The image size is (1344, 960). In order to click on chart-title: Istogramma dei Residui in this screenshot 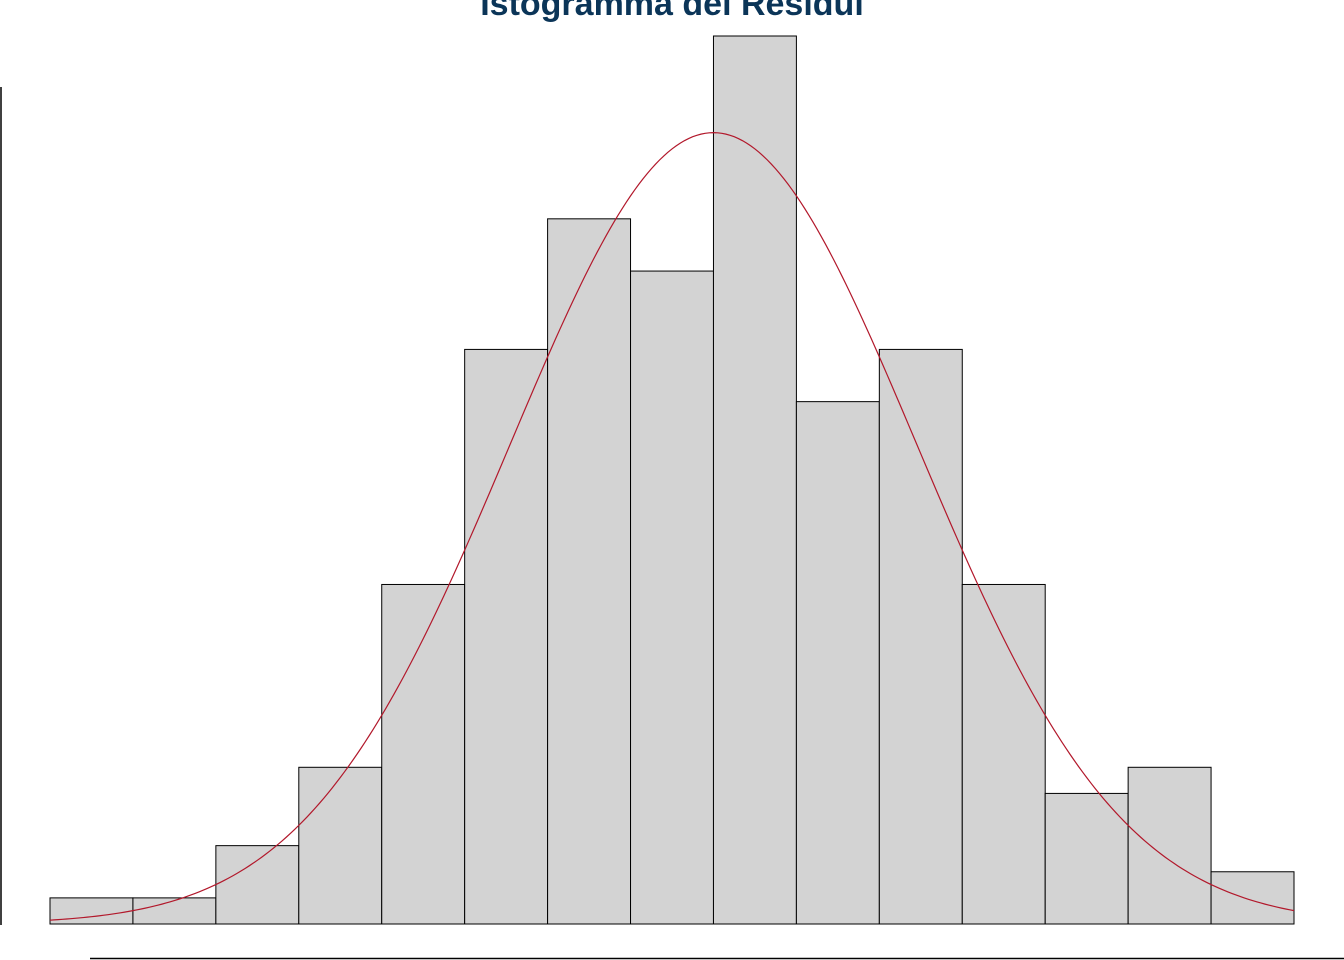, I will do `click(672, 11)`.